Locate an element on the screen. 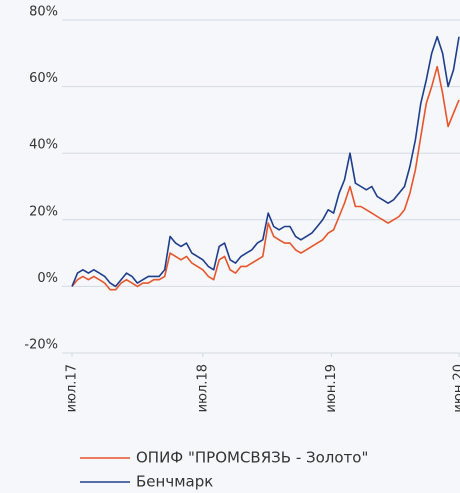  y-tick-label: 80% is located at coordinates (43, 12).